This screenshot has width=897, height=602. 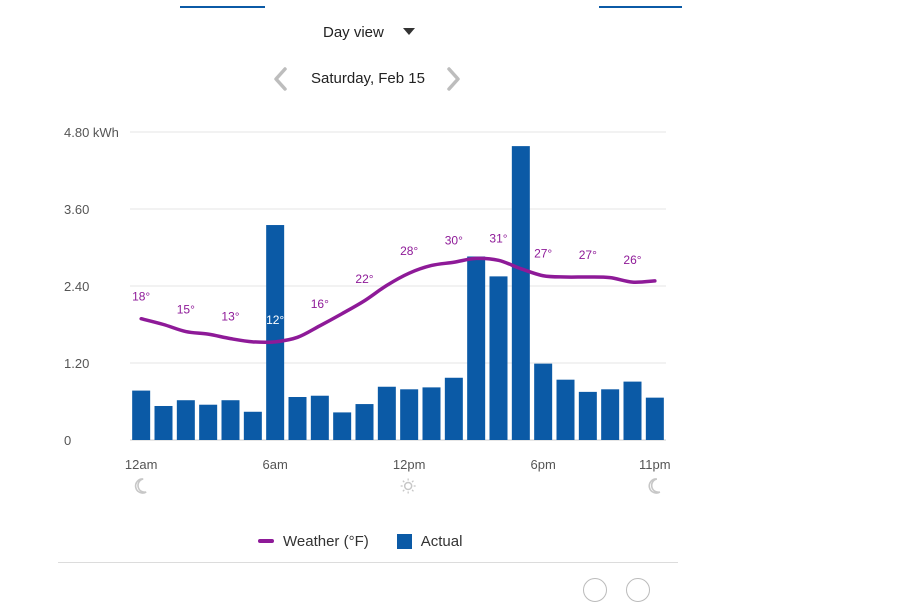 I want to click on y-tick-label: 1.20, so click(x=76, y=363).